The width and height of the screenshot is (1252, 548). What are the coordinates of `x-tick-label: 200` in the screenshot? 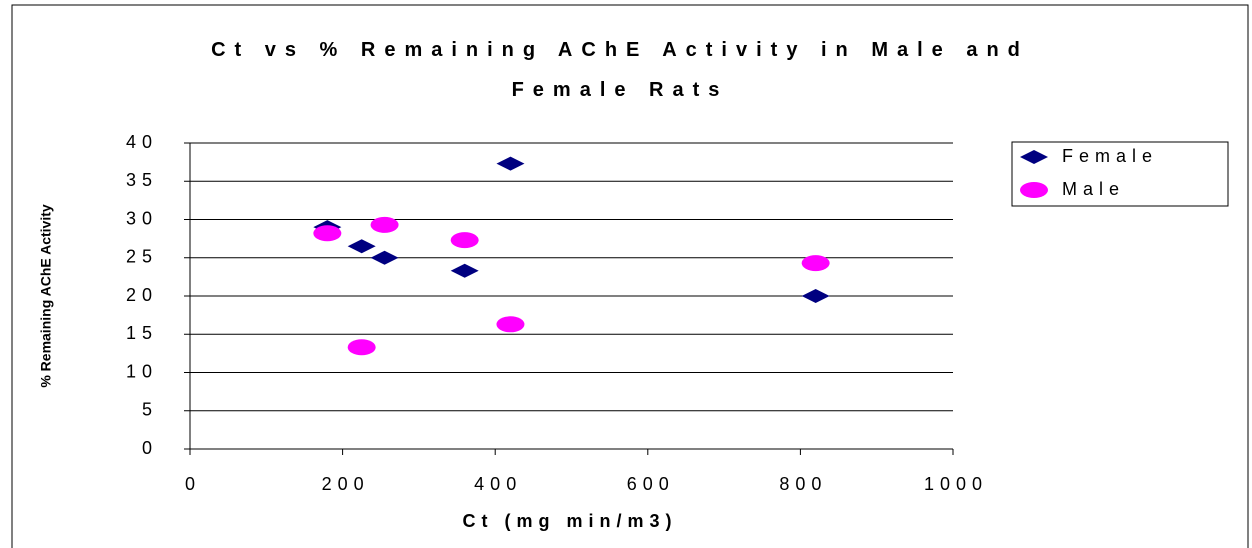 It's located at (346, 484).